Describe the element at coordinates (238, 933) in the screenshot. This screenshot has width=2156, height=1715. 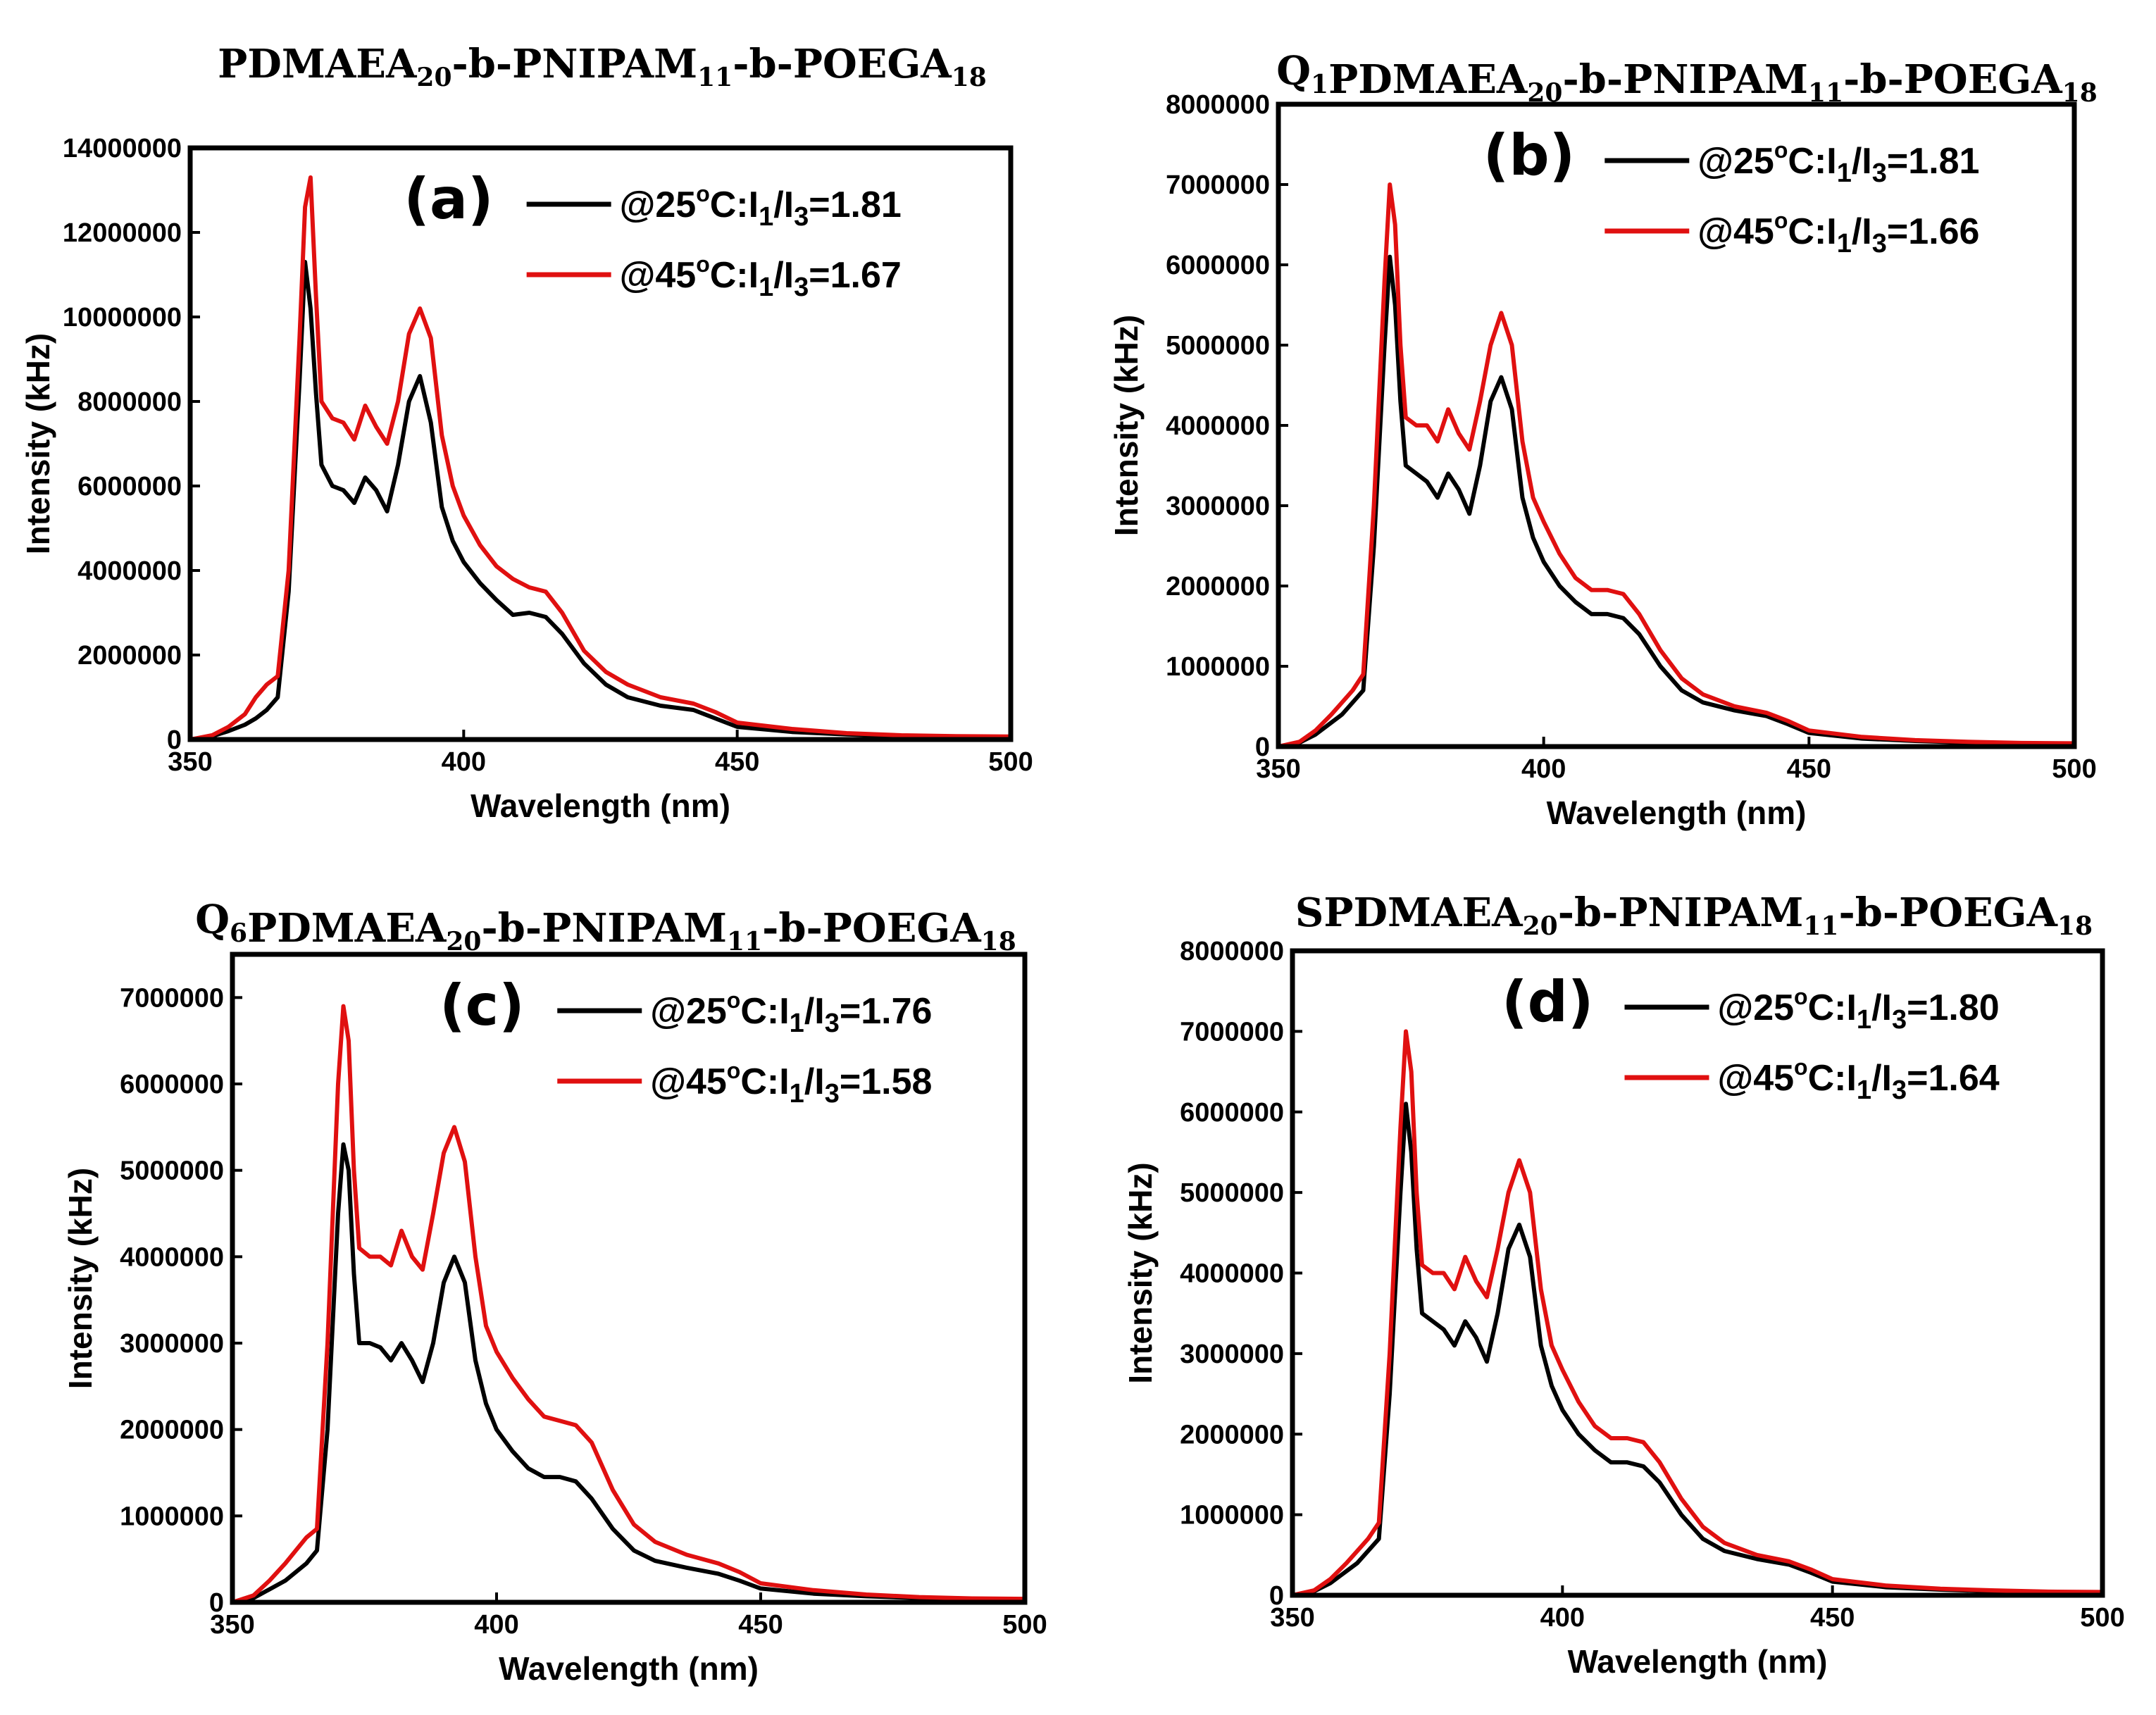
I see `title-prefix-subscript: 6` at that location.